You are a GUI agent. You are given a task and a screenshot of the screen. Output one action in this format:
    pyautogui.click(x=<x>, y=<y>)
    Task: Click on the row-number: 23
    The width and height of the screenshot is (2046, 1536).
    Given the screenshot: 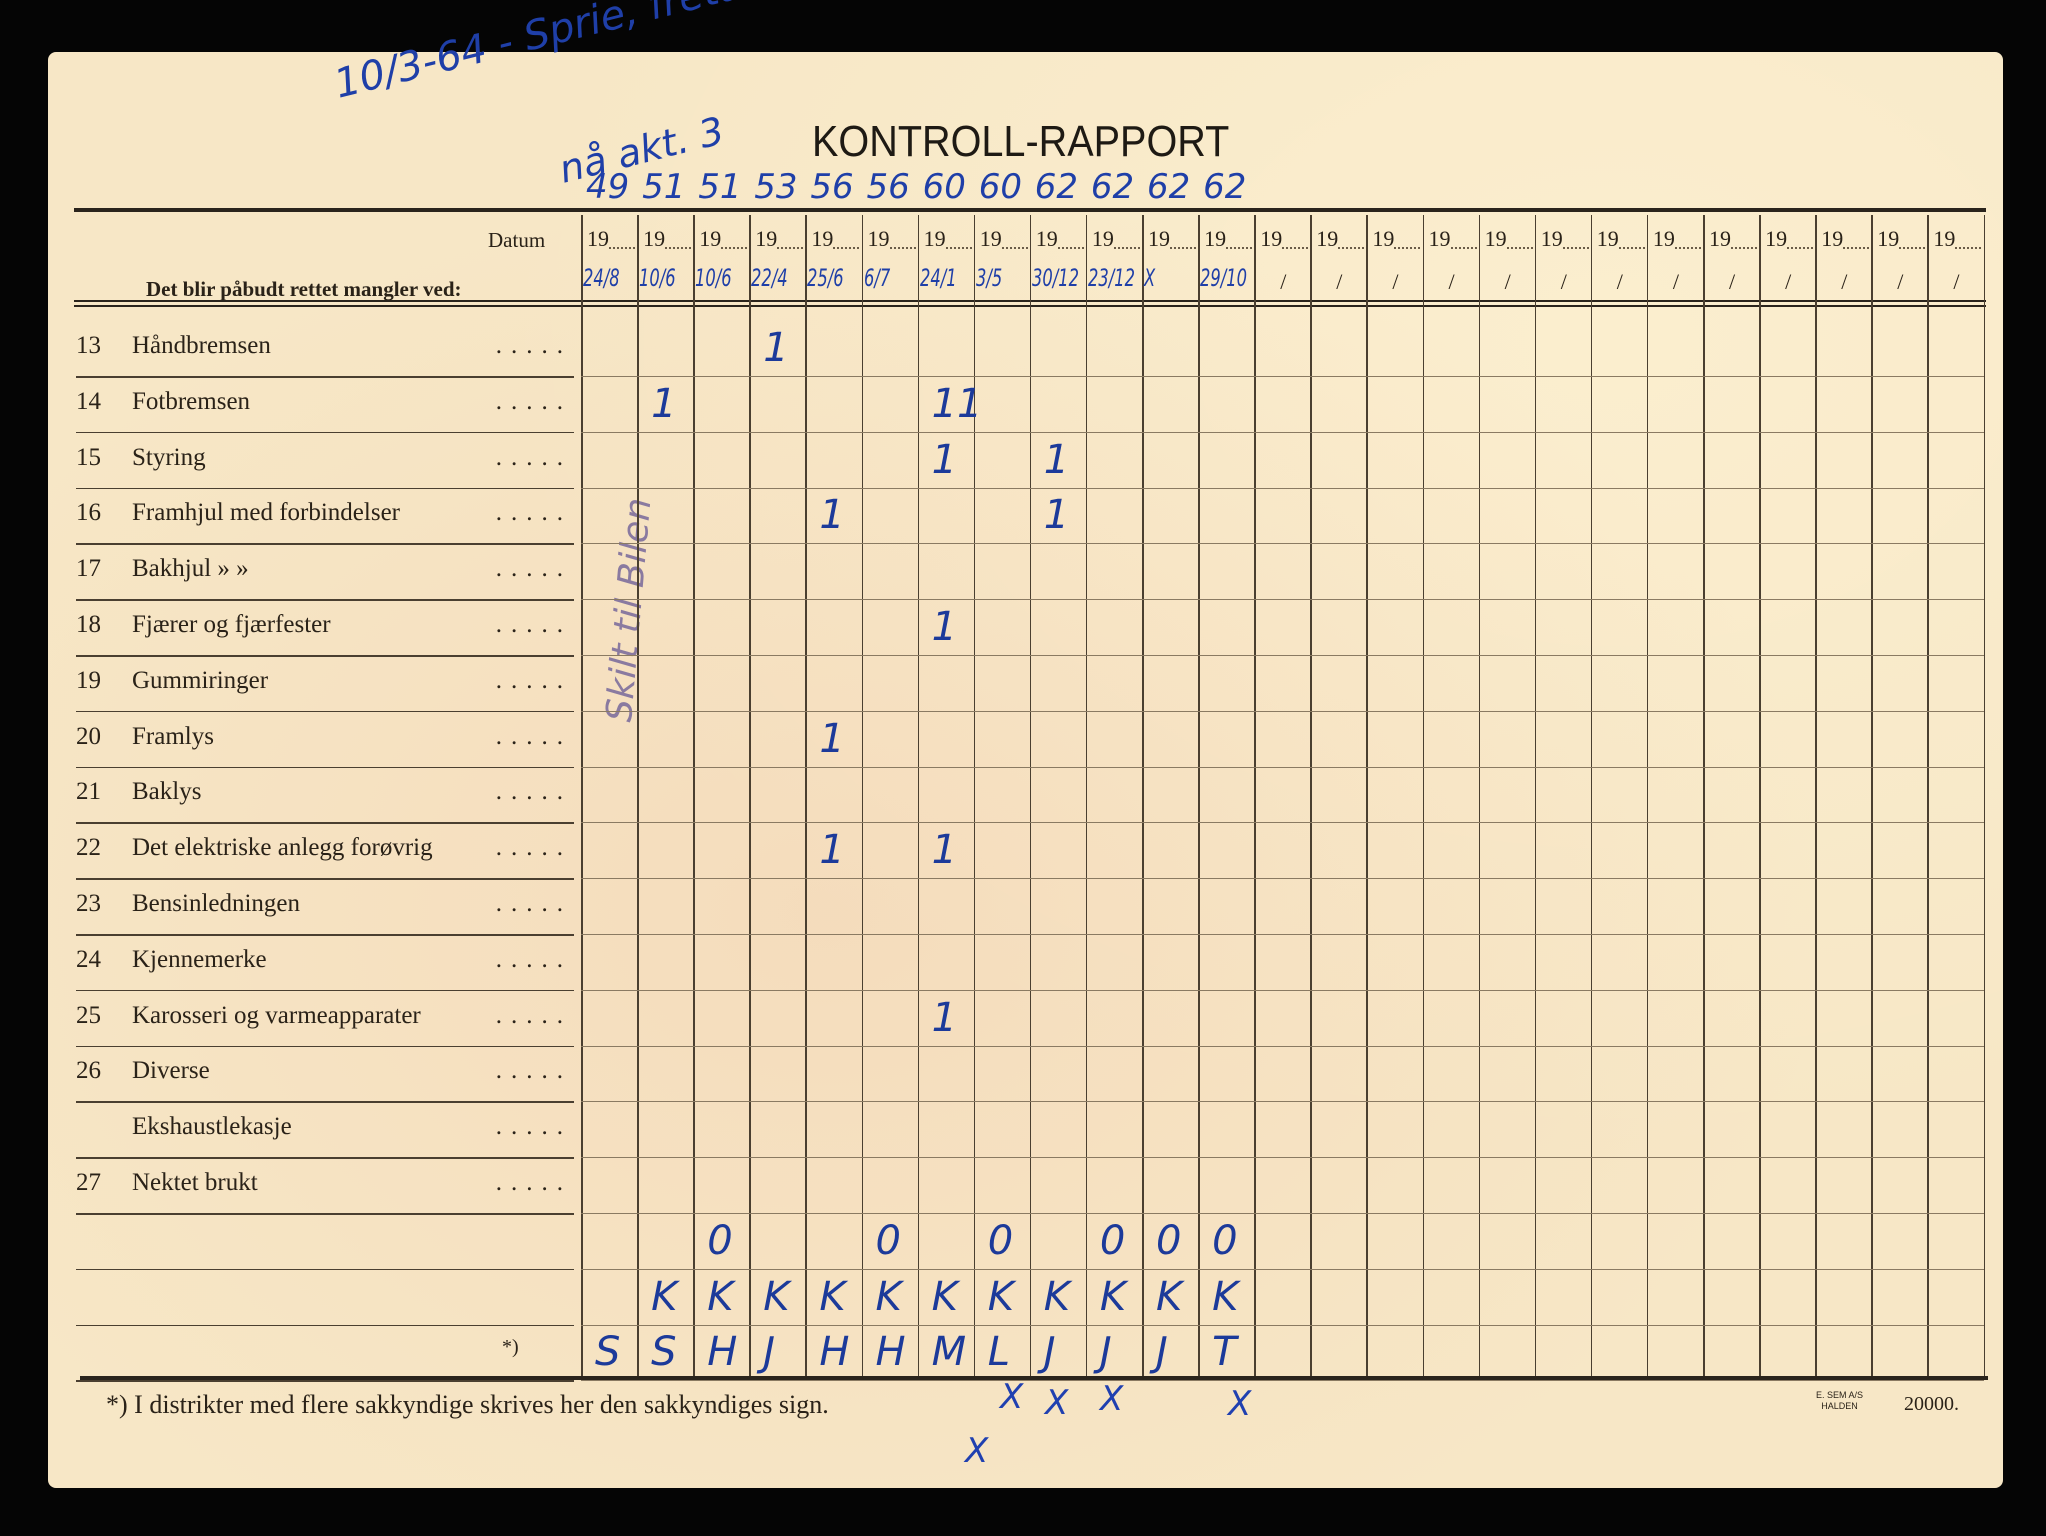 What is the action you would take?
    pyautogui.click(x=88, y=903)
    